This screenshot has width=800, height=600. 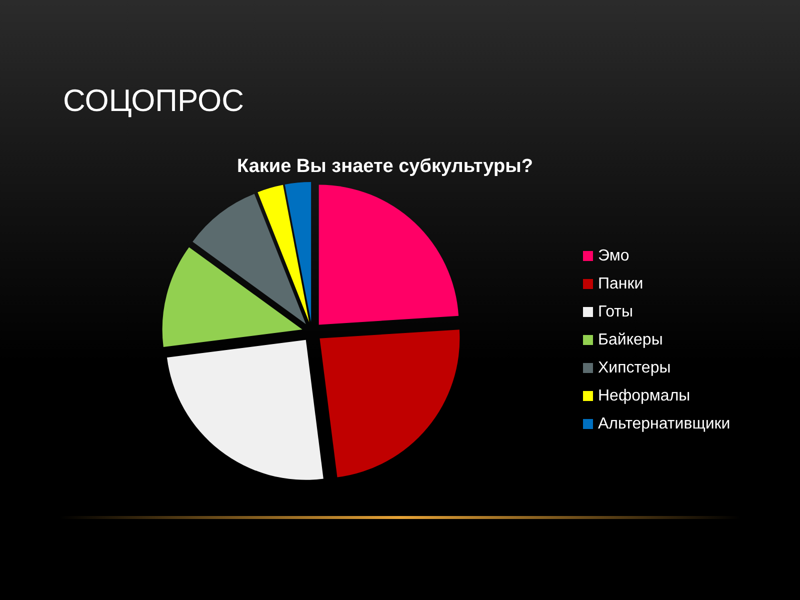 What do you see at coordinates (614, 256) in the screenshot?
I see `legend-label: Эмо` at bounding box center [614, 256].